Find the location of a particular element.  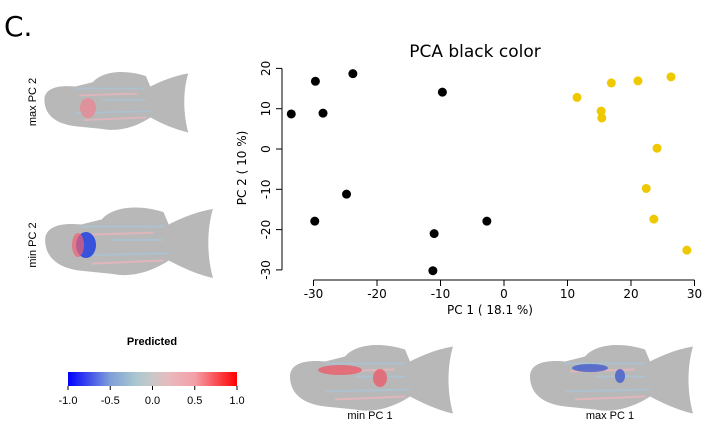

colorbar-tick-label: -0.5 is located at coordinates (110, 401).